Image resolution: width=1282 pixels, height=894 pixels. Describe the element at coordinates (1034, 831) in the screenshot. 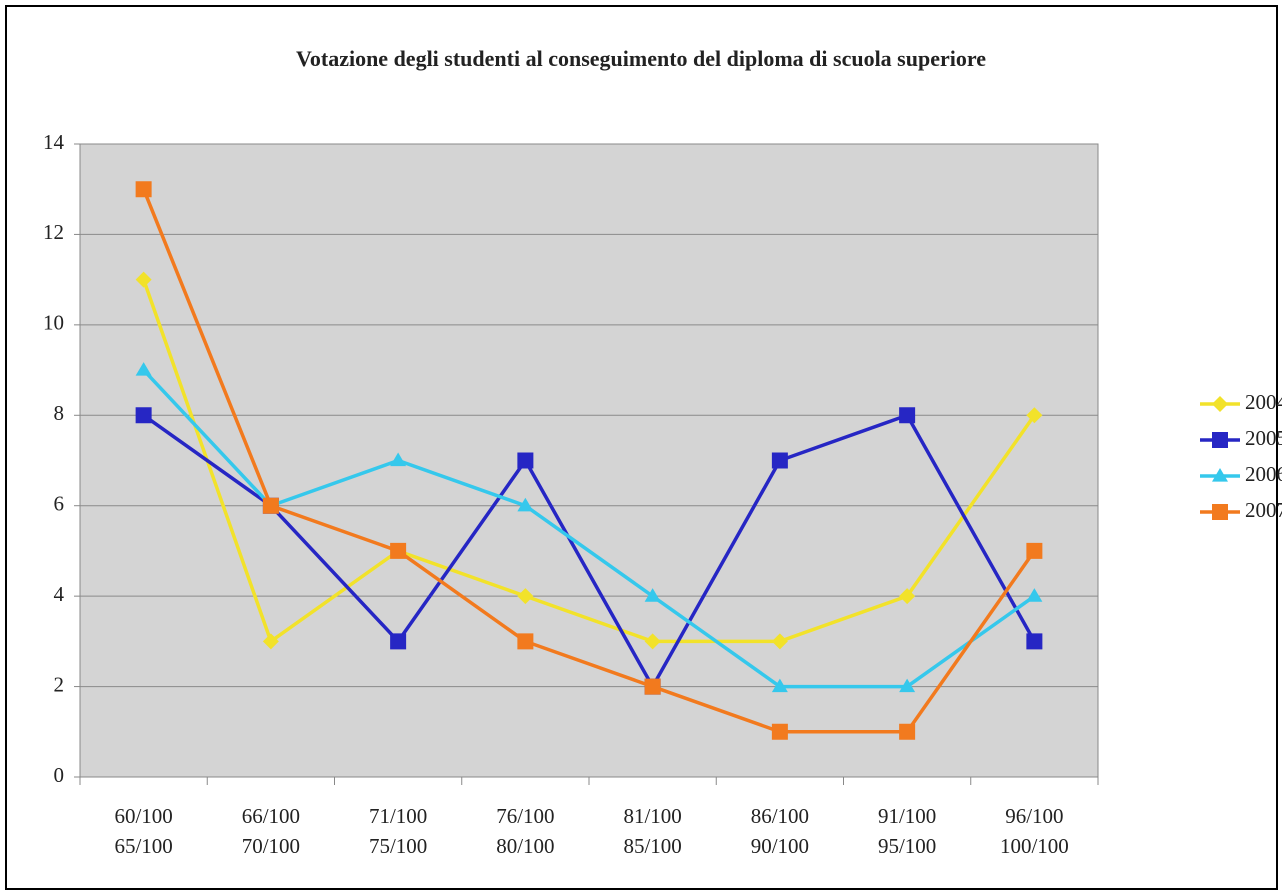

I see `x-tick-label: 96/100 100/100` at that location.